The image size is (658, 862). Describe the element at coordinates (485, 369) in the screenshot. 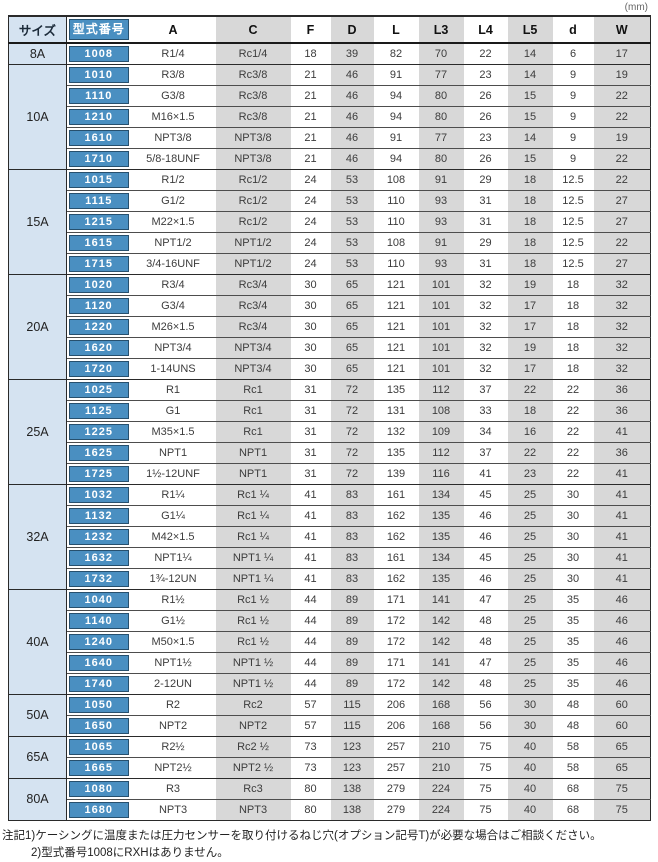

I see `cell-L4: 32` at that location.